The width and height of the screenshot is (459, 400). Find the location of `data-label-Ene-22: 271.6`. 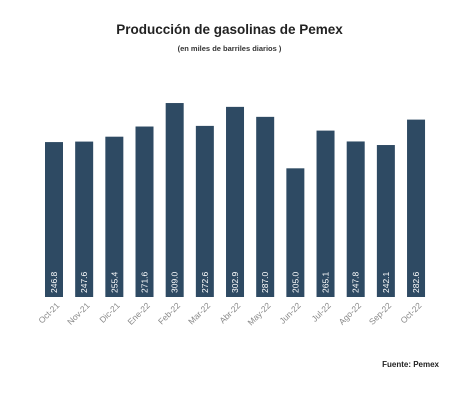

data-label-Ene-22: 271.6 is located at coordinates (145, 282).